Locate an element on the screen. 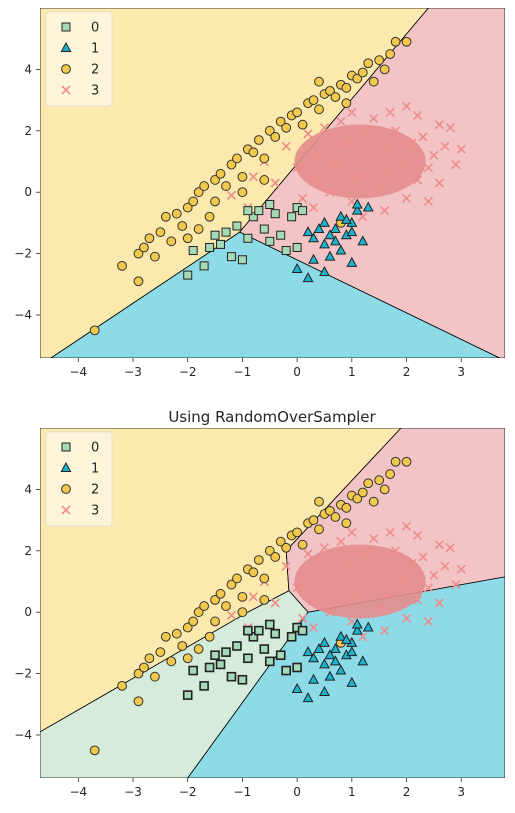  x-tick-label: 1 is located at coordinates (352, 792).